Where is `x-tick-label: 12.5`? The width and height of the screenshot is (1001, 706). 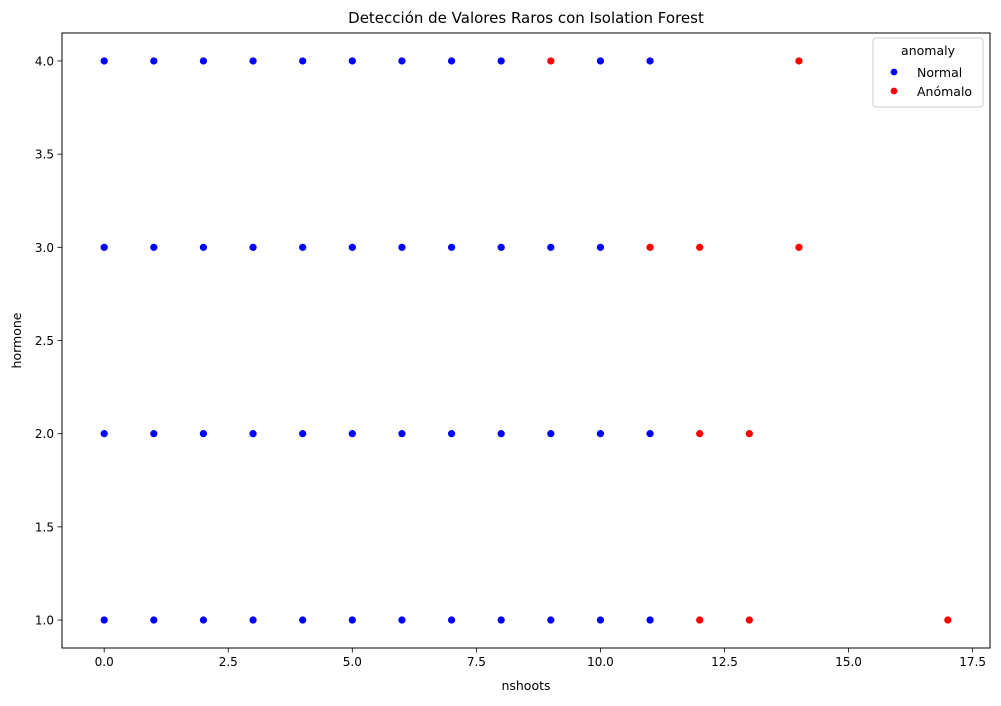 x-tick-label: 12.5 is located at coordinates (724, 662).